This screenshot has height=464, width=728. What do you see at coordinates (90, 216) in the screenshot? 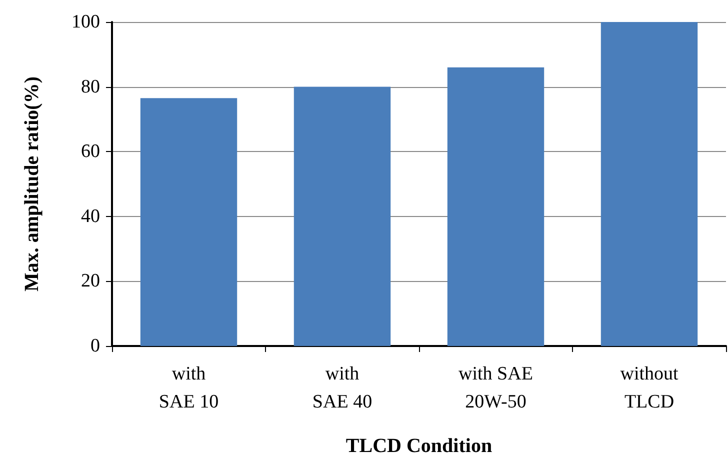
I see `y-tick-label: 40` at bounding box center [90, 216].